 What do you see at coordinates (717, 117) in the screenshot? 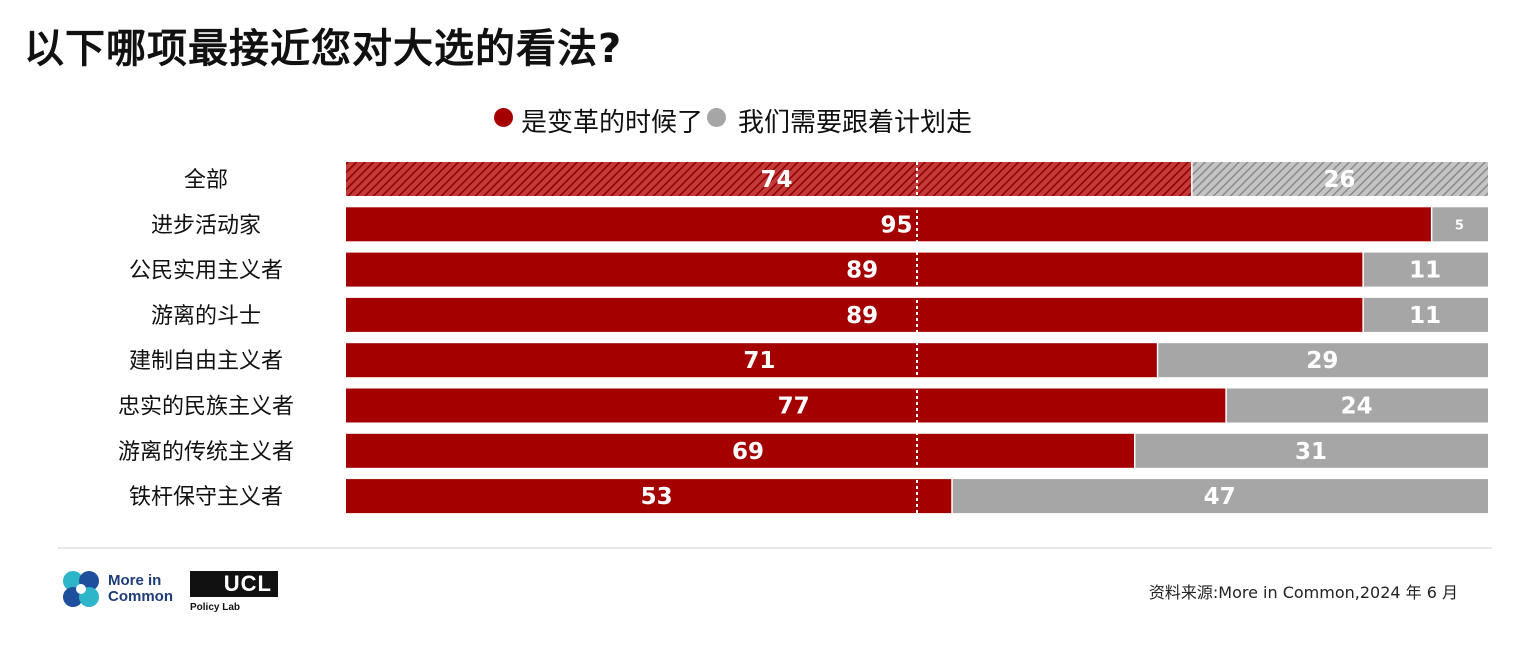
I see `legend-swatch-grey` at bounding box center [717, 117].